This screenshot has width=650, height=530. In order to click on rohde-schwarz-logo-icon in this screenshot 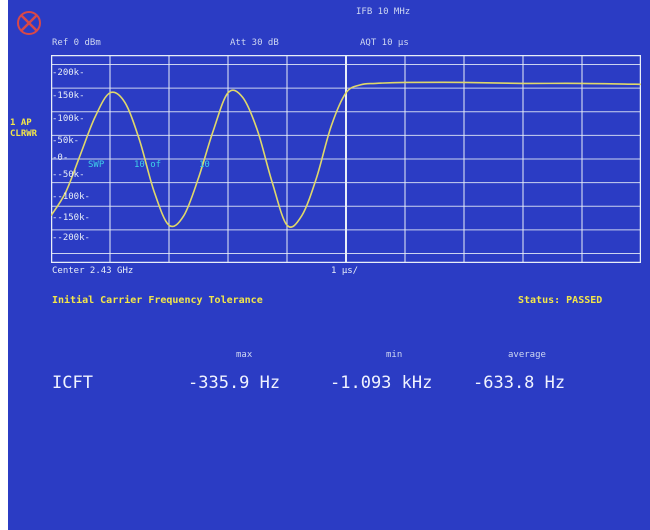, I will do `click(29, 23)`.